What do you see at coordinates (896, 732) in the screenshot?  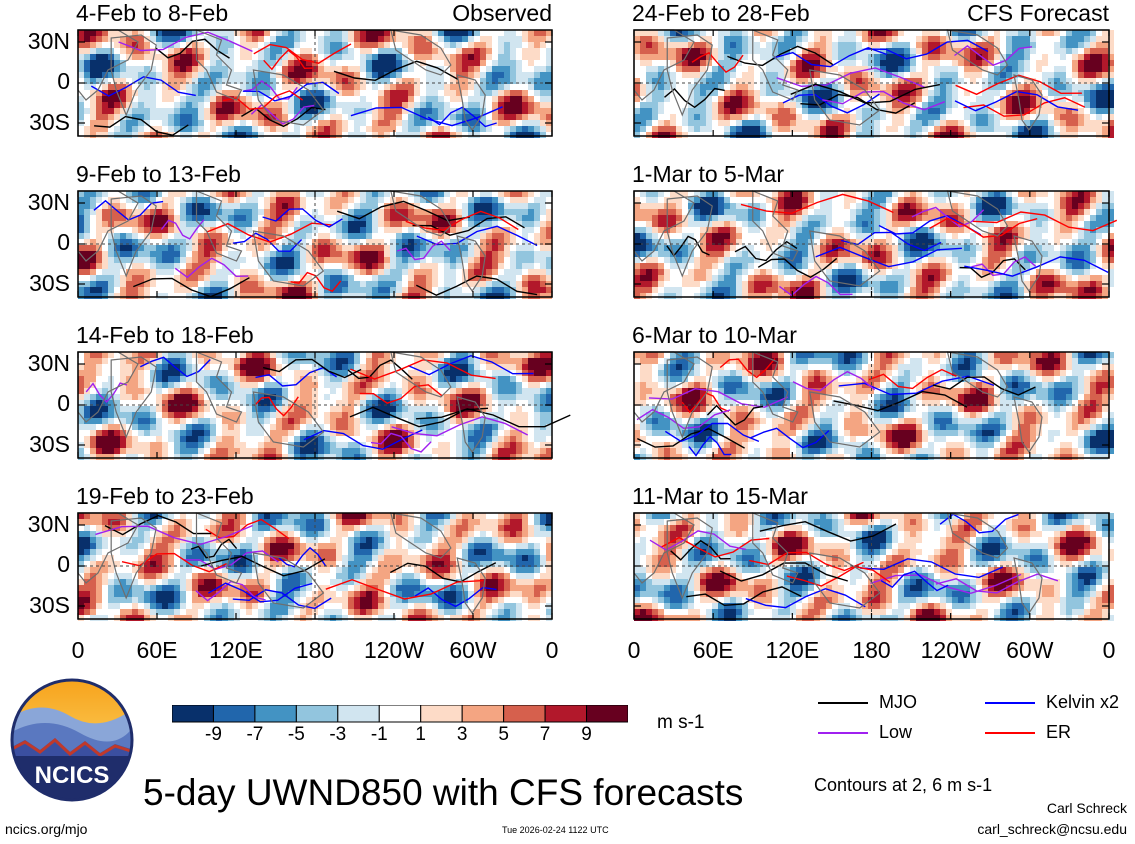 I see `legend-label: Low` at bounding box center [896, 732].